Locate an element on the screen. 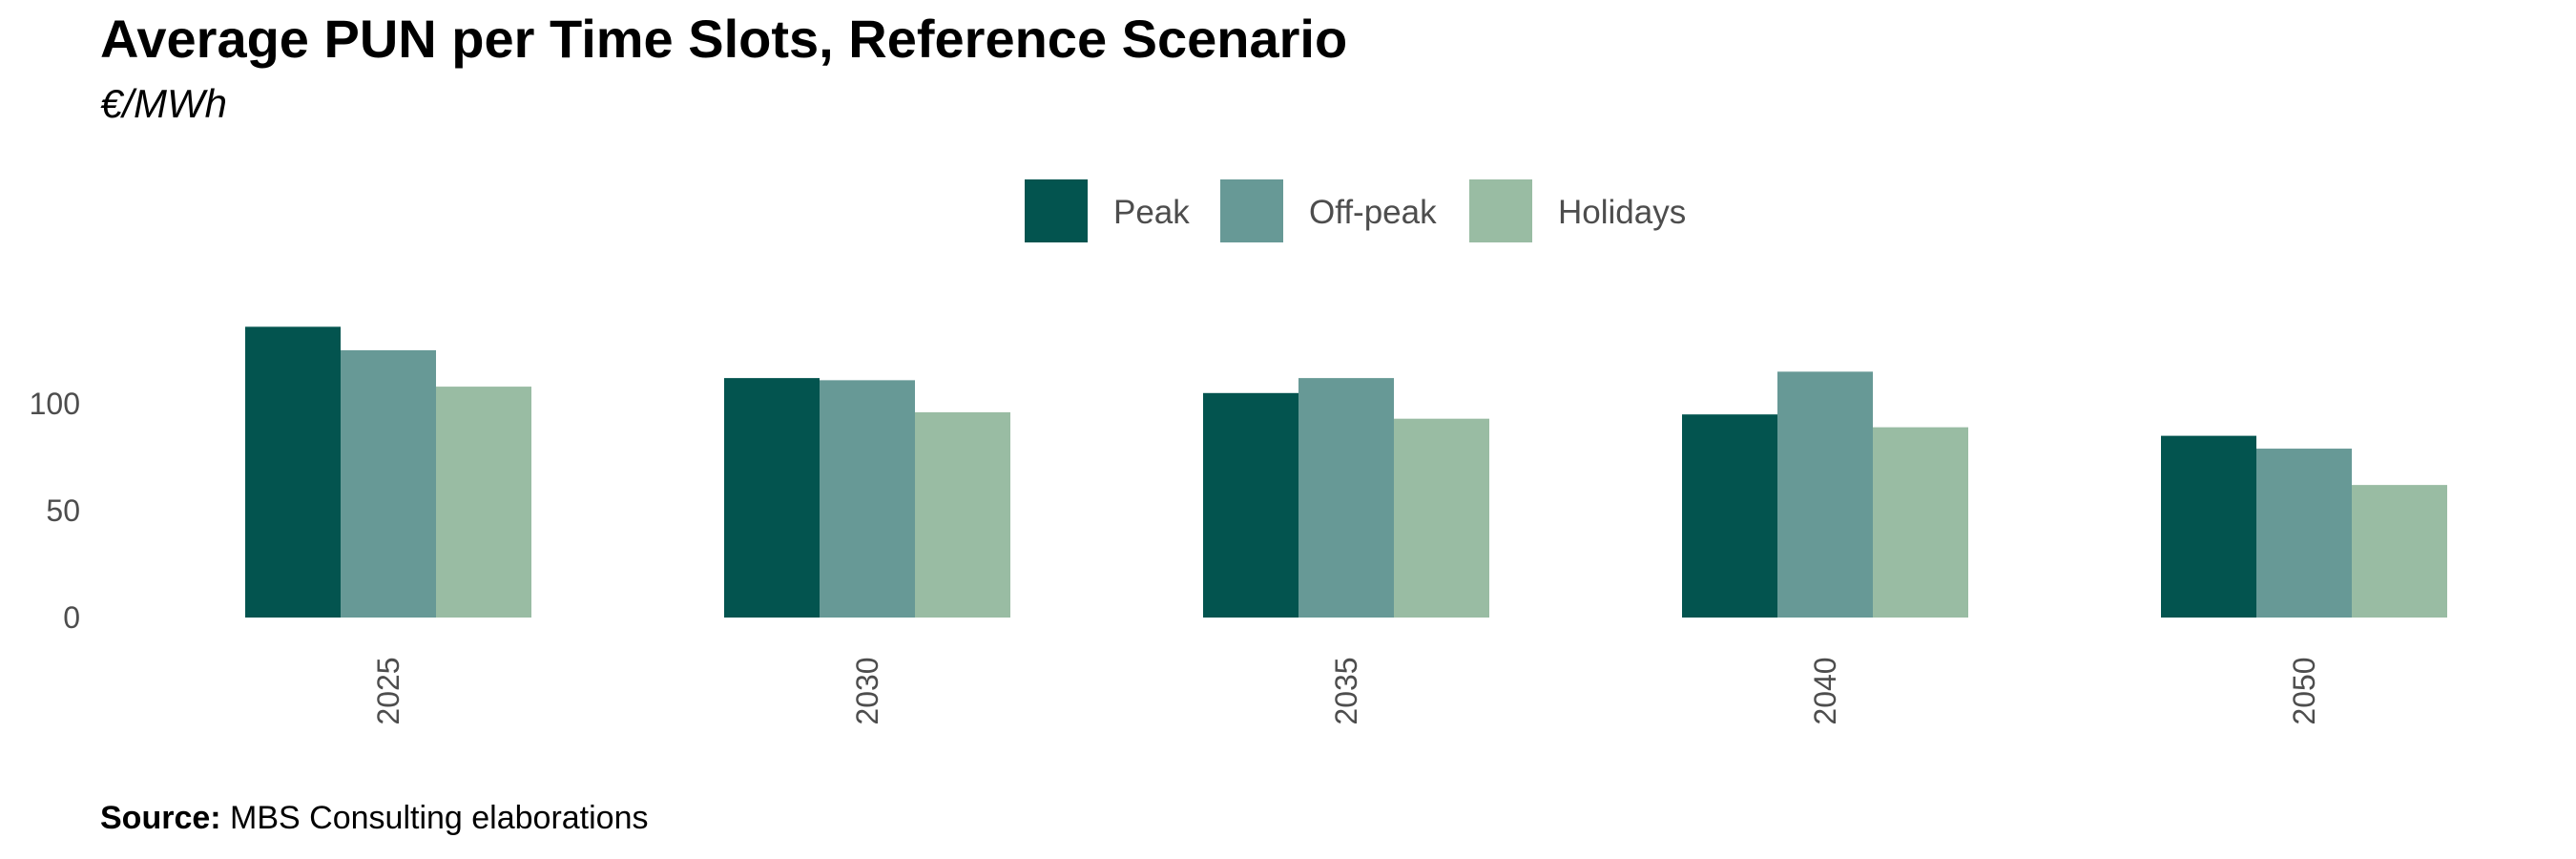  legend-label: Off-peak is located at coordinates (1373, 212).